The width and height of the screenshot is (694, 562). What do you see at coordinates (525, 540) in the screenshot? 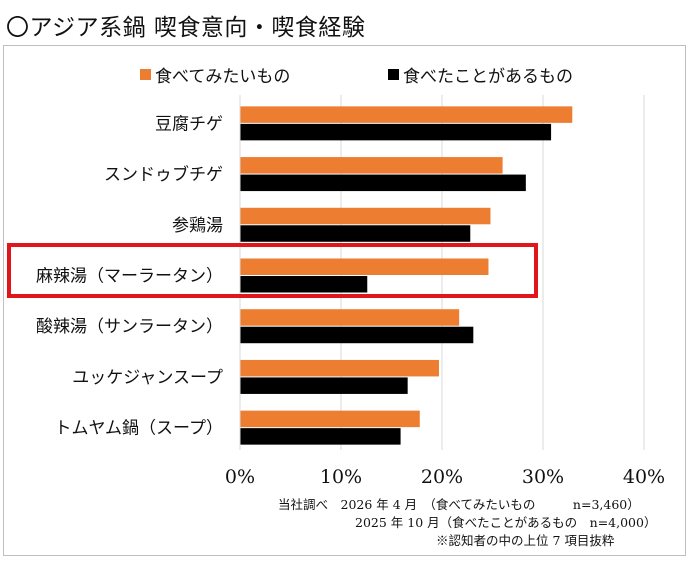
I see `footnote-note: ※認知者の中の上位 7 項目抜粋` at bounding box center [525, 540].